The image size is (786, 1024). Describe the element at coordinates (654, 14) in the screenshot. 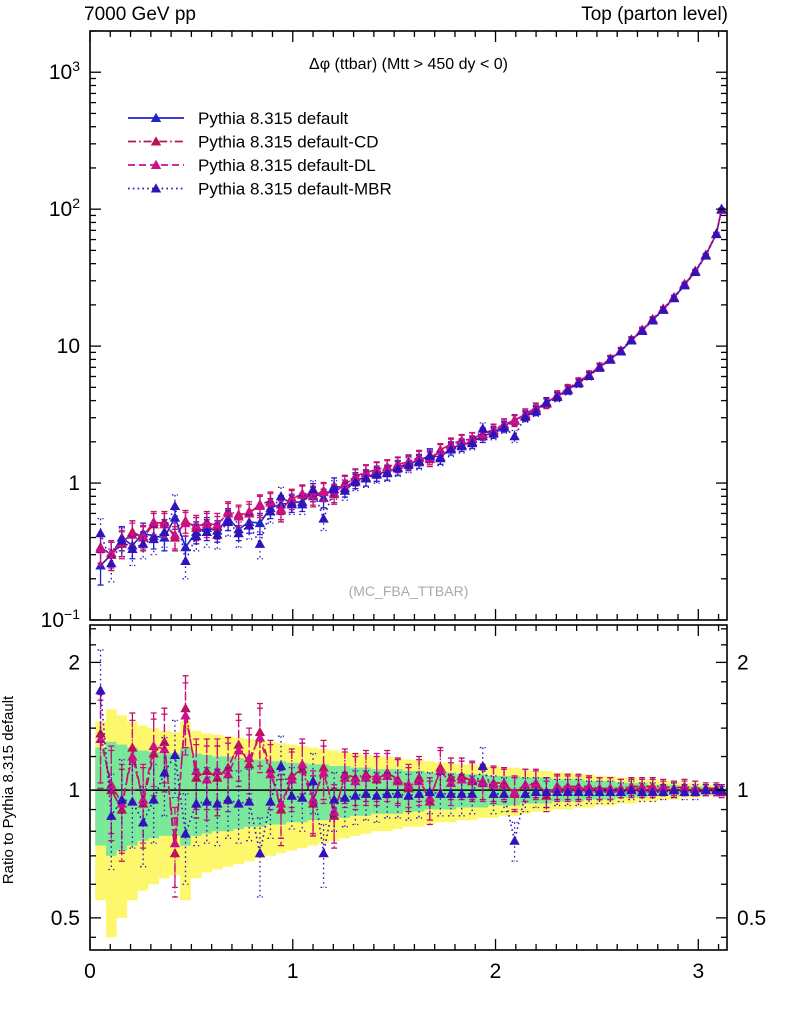

I see `process-label: Top (parton level)` at that location.